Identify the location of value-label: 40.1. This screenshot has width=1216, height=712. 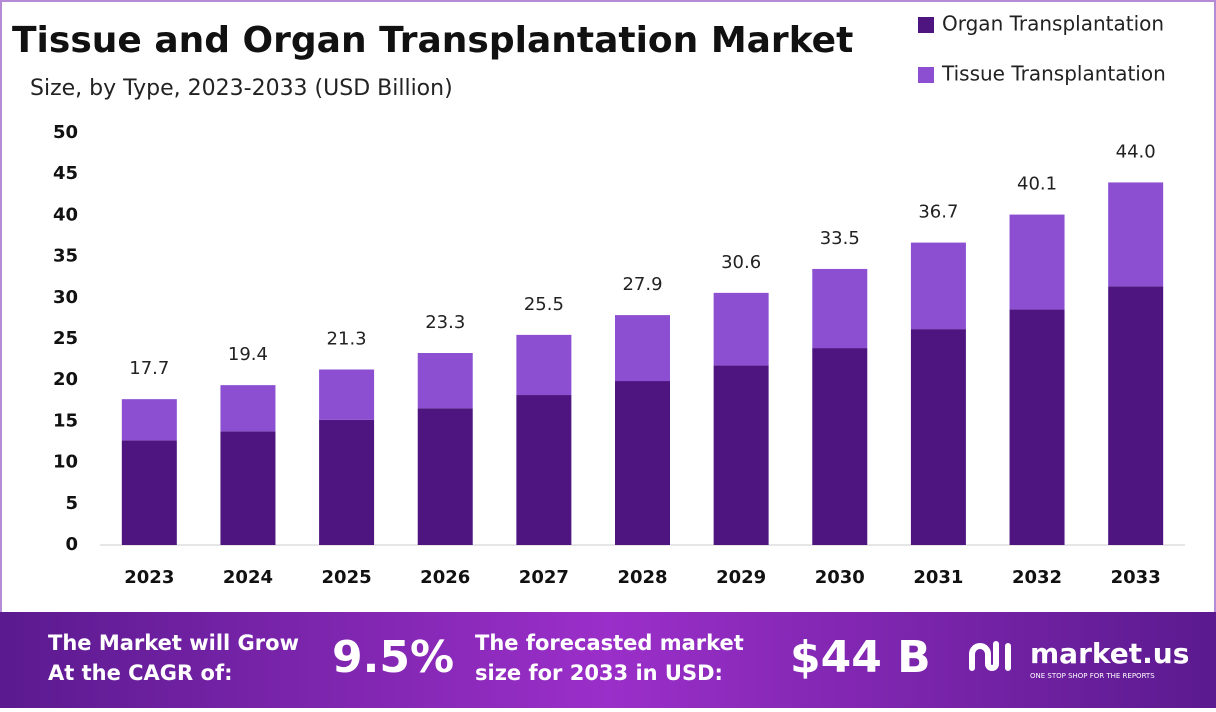
(1037, 184).